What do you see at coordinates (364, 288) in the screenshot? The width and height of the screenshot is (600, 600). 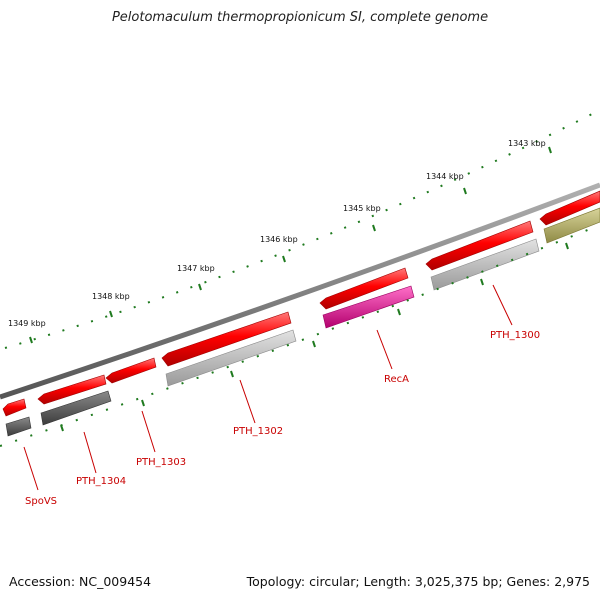 I see `cds-arrow-reca` at bounding box center [364, 288].